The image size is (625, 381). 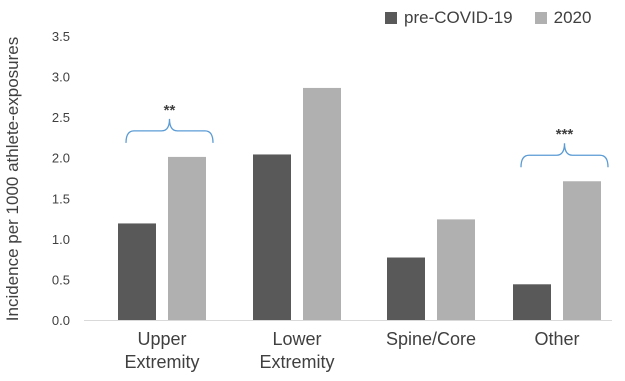 I want to click on y-axis-label: Incidence per 1000 athlete-exposures, so click(x=12, y=179).